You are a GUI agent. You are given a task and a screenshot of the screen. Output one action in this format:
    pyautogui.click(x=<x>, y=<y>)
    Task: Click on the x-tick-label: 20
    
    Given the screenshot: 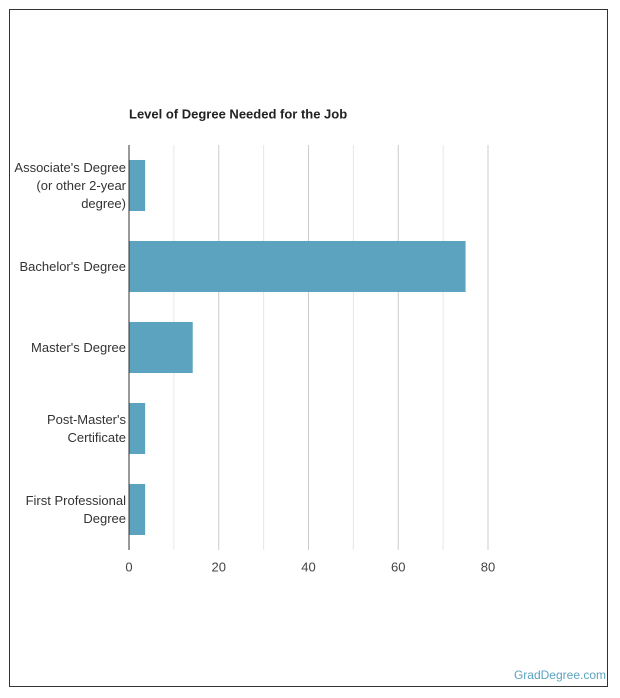 What is the action you would take?
    pyautogui.click(x=219, y=566)
    